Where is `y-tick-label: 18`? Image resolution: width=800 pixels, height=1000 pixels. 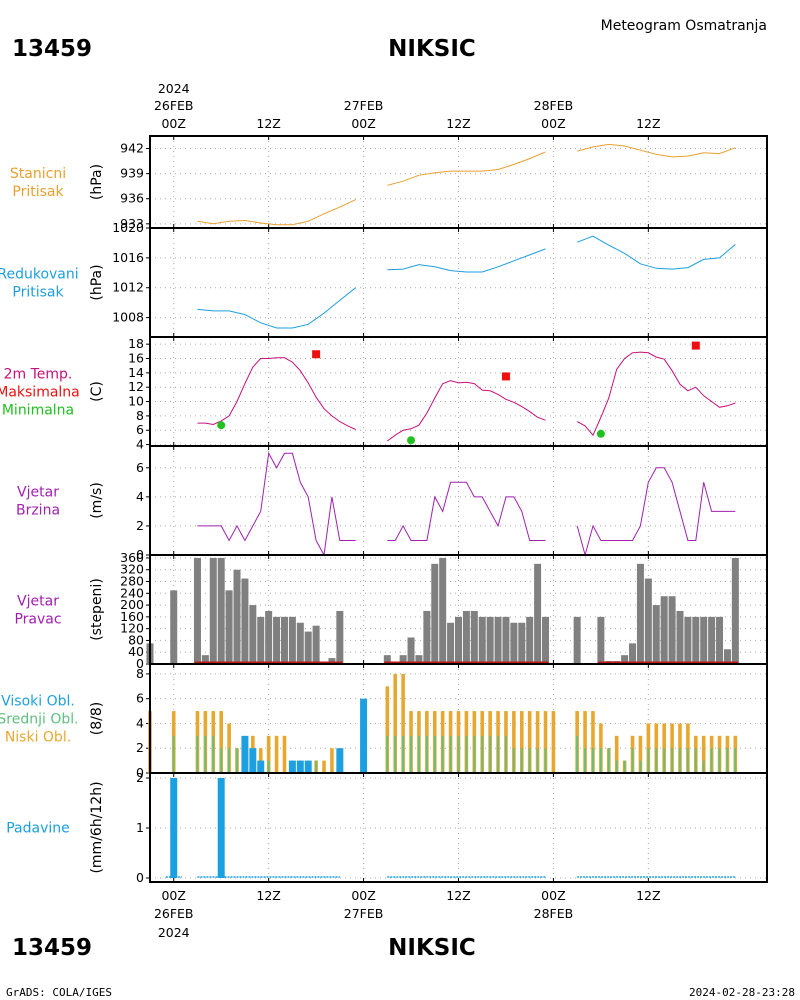 y-tick-label: 18 is located at coordinates (136, 343).